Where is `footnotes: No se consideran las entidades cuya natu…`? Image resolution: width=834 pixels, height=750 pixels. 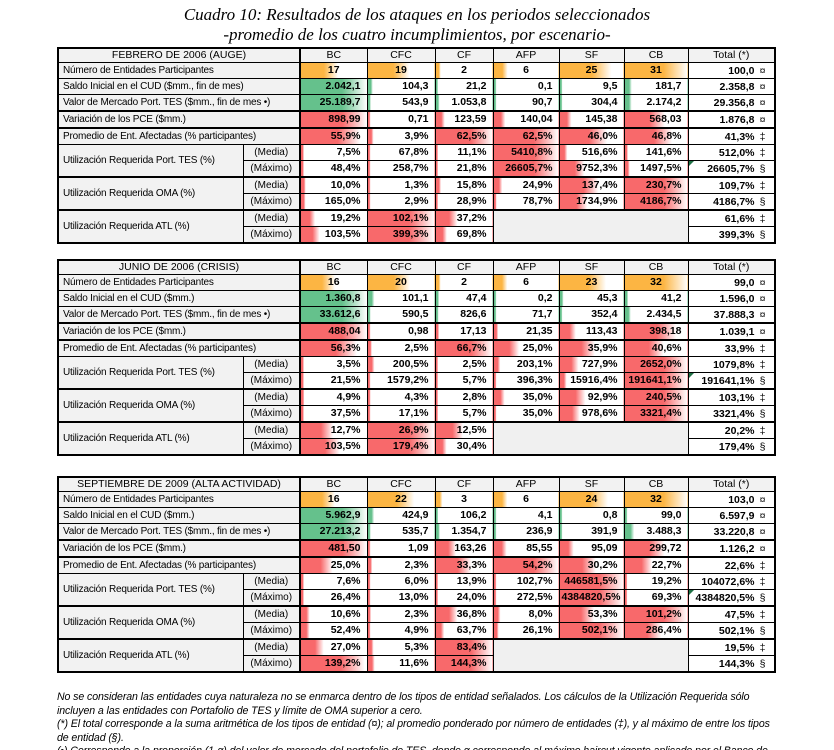 footnotes: No se consideran las entidades cuya natu… is located at coordinates (416, 720).